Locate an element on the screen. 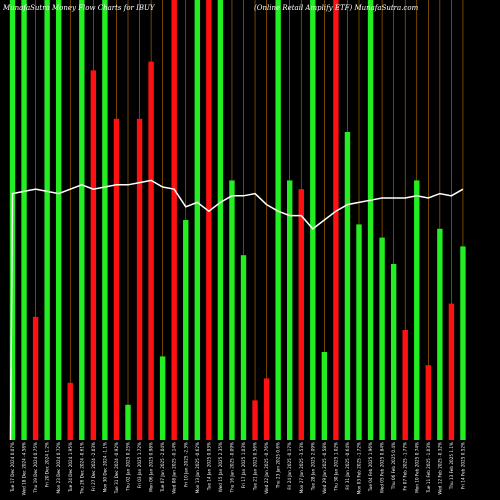 The height and width of the screenshot is (500, 500). bar-thu-30-jan-2025 is located at coordinates (336, 220).